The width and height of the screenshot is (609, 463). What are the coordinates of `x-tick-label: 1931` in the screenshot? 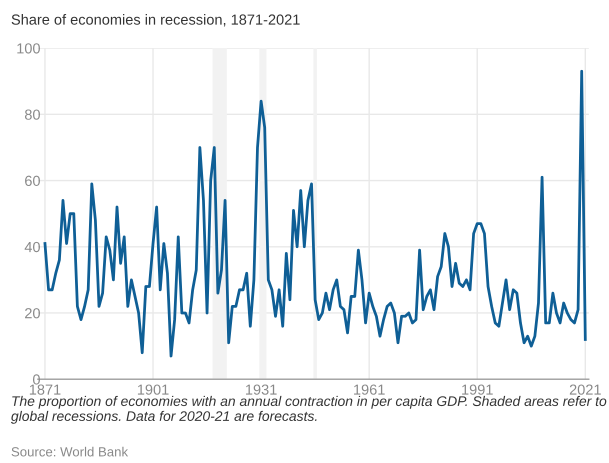 It's located at (261, 389).